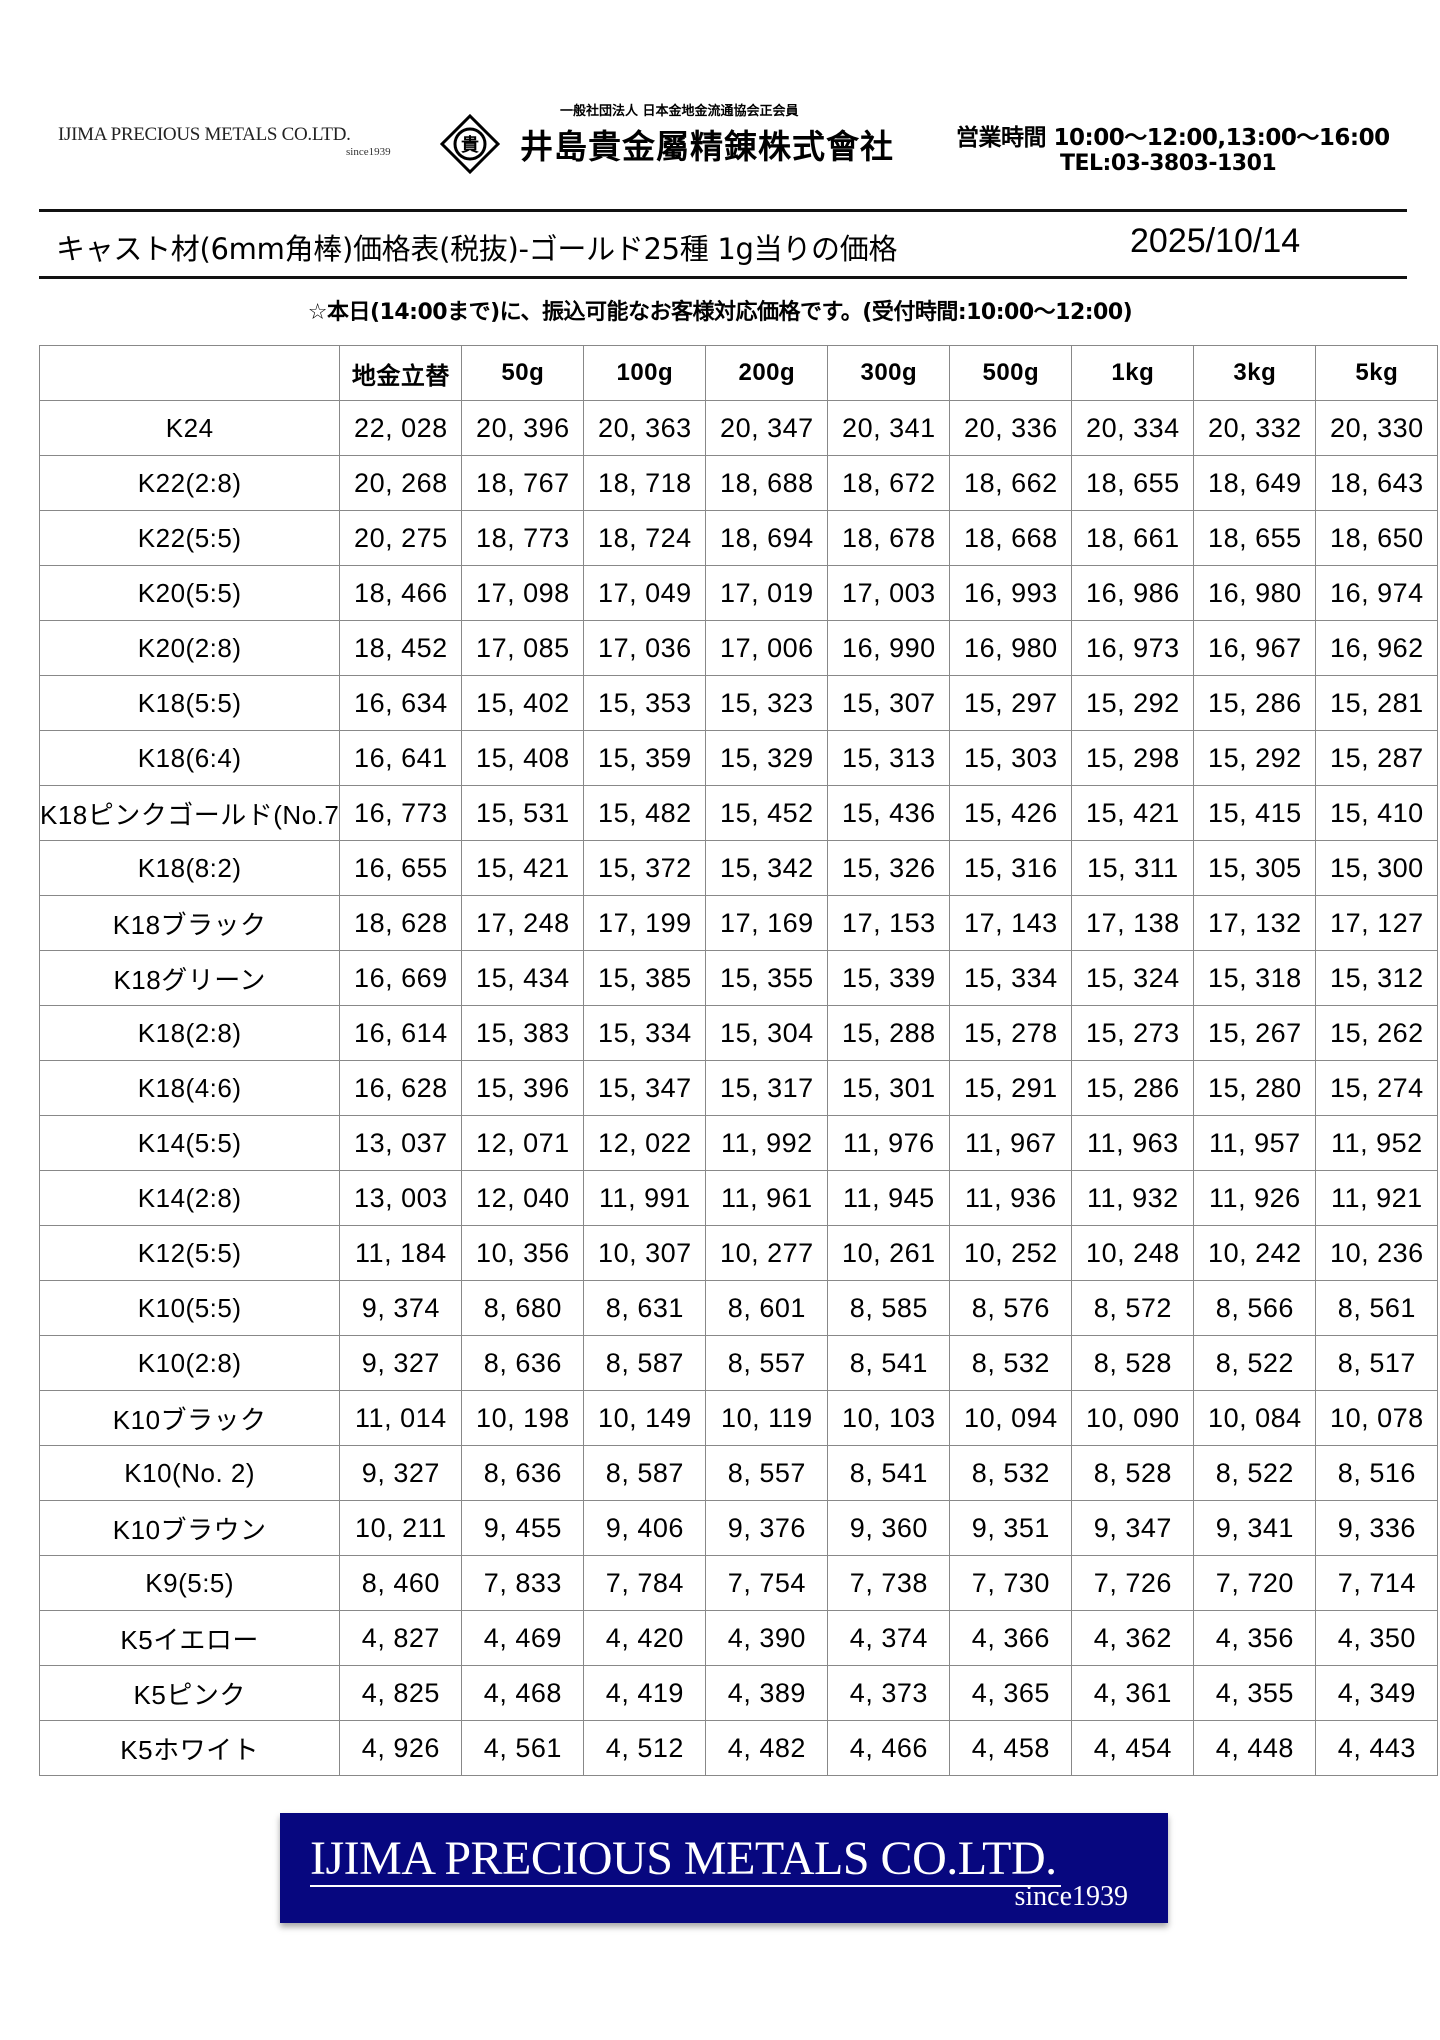 This screenshot has height=2040, width=1440. I want to click on phone-number: TEL:03-3803-1301, so click(1168, 163).